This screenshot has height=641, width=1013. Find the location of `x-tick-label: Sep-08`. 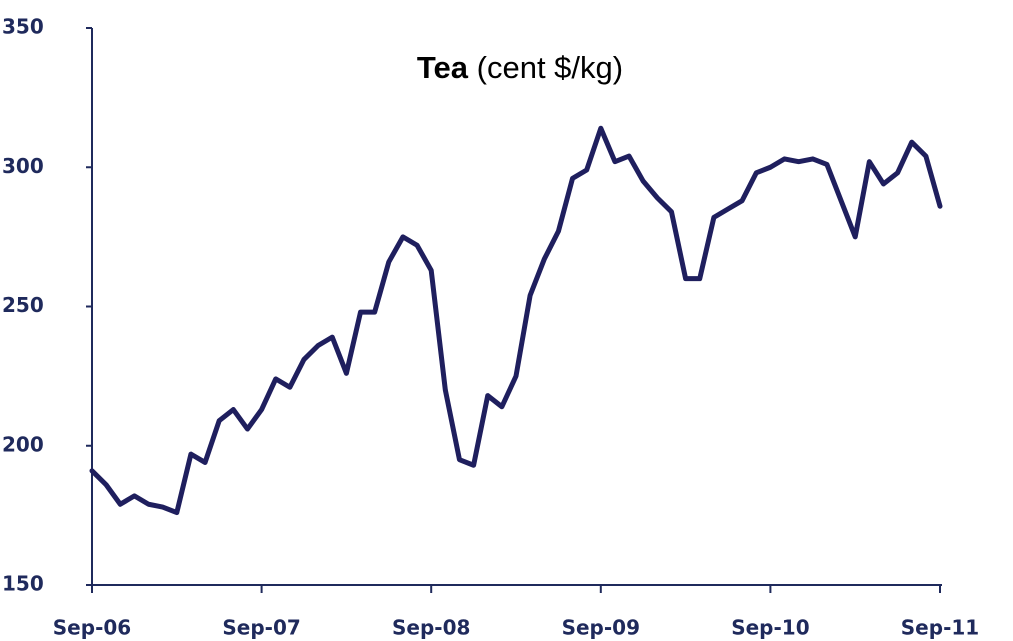

x-tick-label: Sep-08 is located at coordinates (431, 628).